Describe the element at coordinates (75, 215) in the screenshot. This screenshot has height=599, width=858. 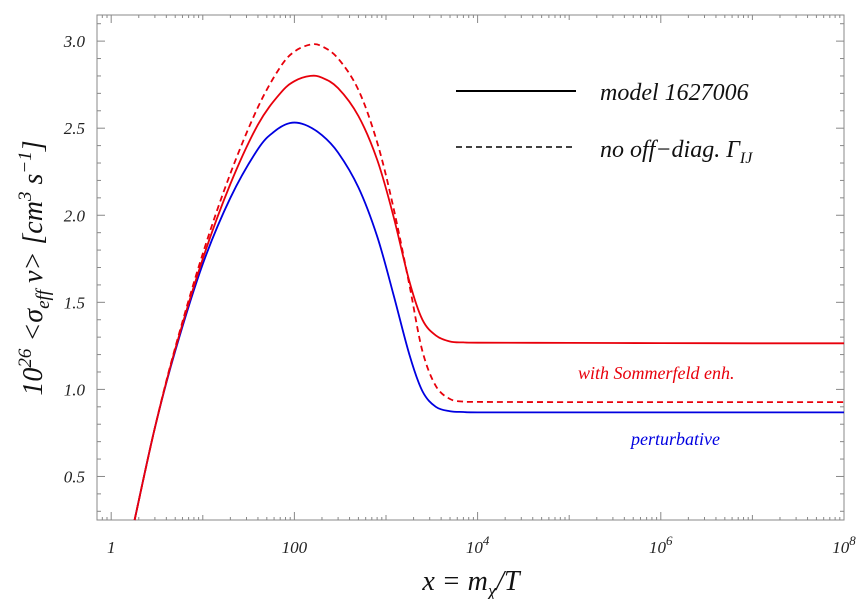
I see `y-tick-label: 2.0` at that location.